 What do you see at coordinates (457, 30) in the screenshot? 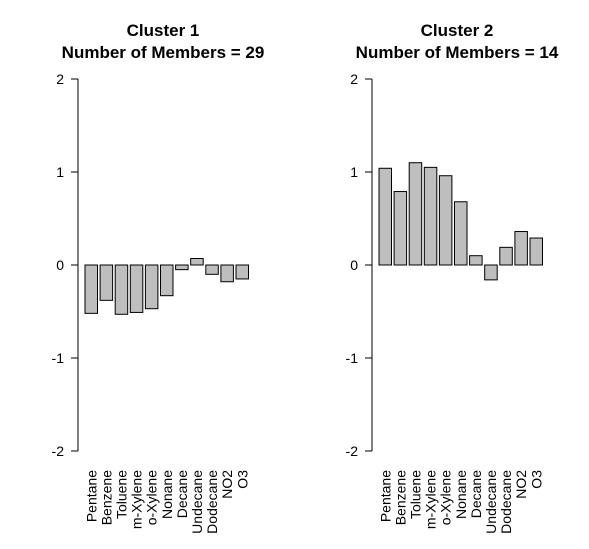
I see `cluster-2-title: Cluster 2` at bounding box center [457, 30].